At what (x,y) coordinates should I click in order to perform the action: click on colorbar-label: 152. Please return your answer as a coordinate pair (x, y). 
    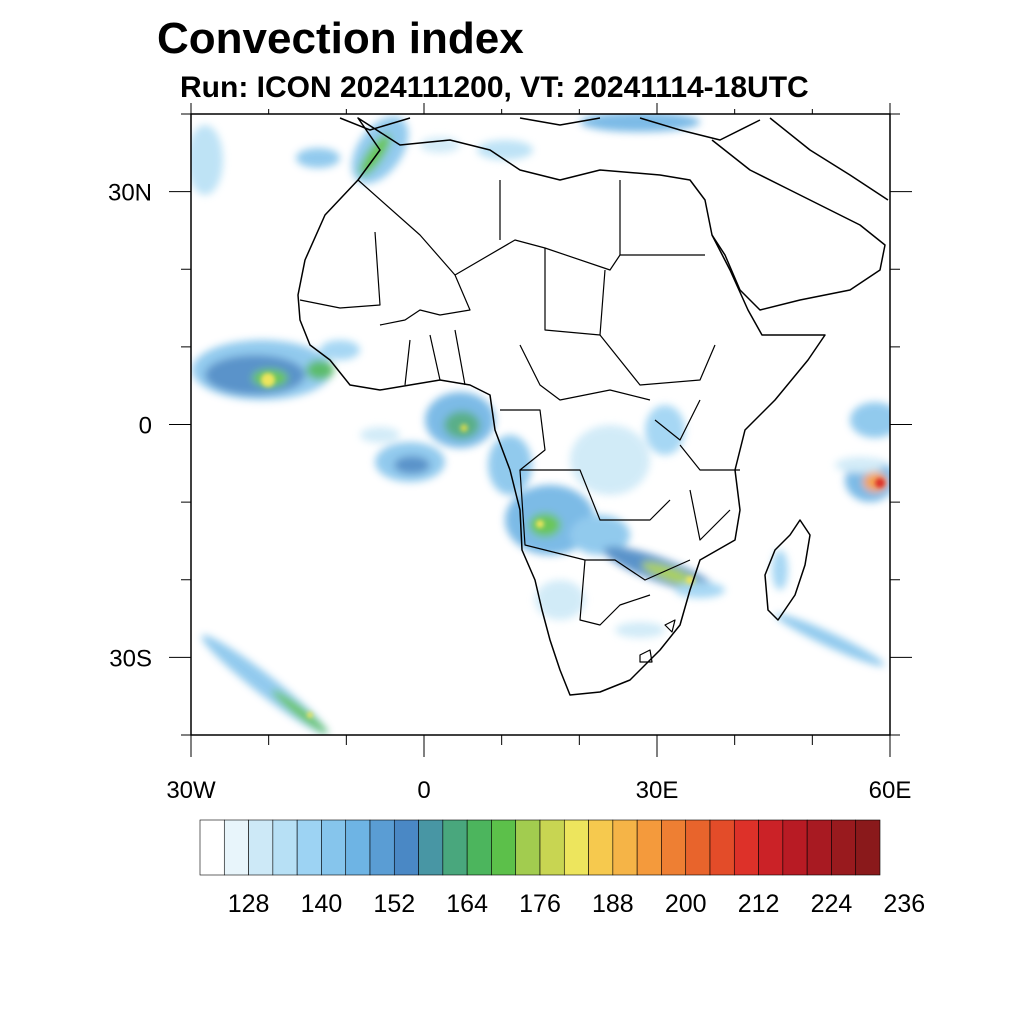
    Looking at the image, I should click on (394, 904).